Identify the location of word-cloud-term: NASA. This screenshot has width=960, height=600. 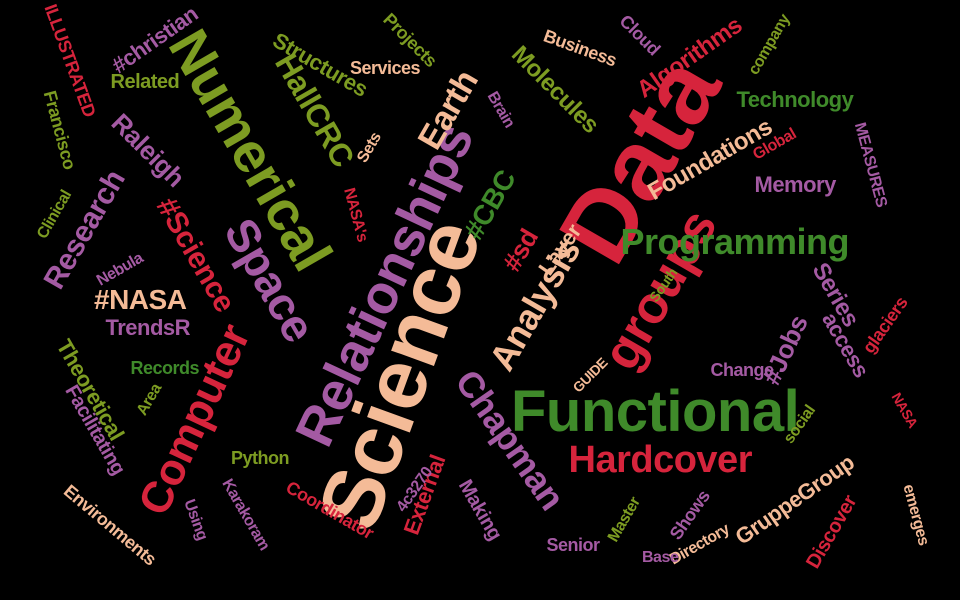
(905, 410).